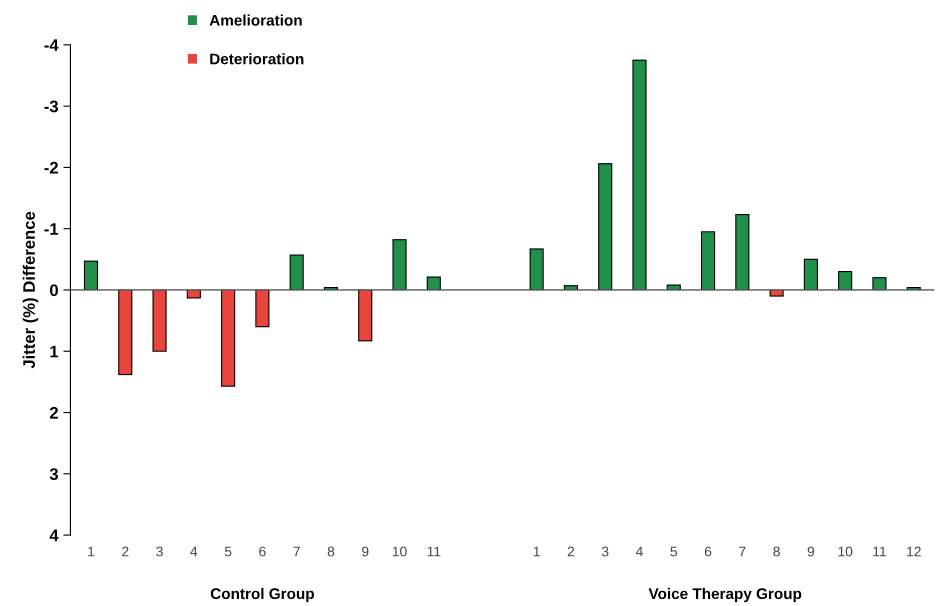 Image resolution: width=939 pixels, height=606 pixels. Describe the element at coordinates (262, 595) in the screenshot. I see `text: Control Group` at that location.